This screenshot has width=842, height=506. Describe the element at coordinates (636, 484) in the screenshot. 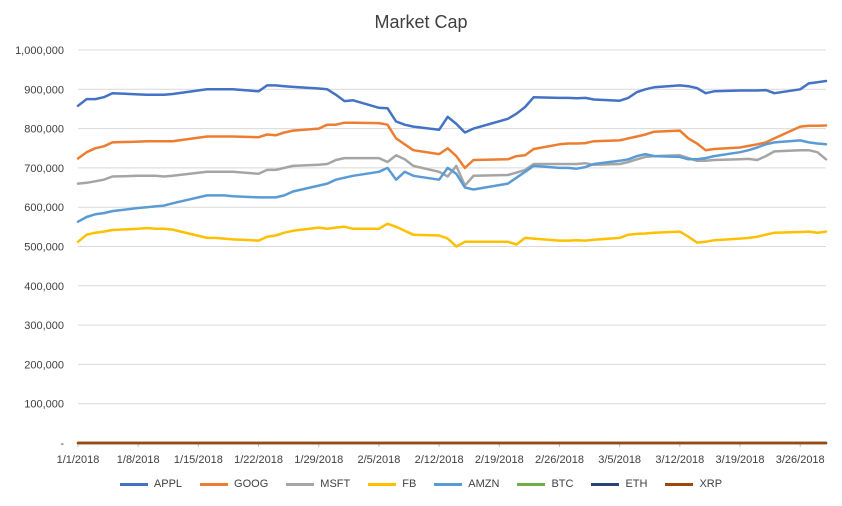

I see `legend-label: ETH` at that location.